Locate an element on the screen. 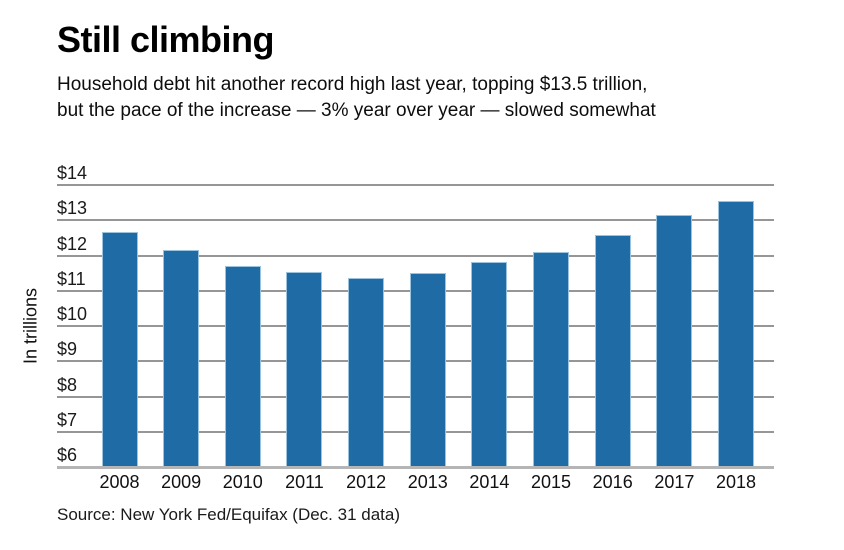 This screenshot has width=844, height=550. bar-2011 is located at coordinates (304, 369).